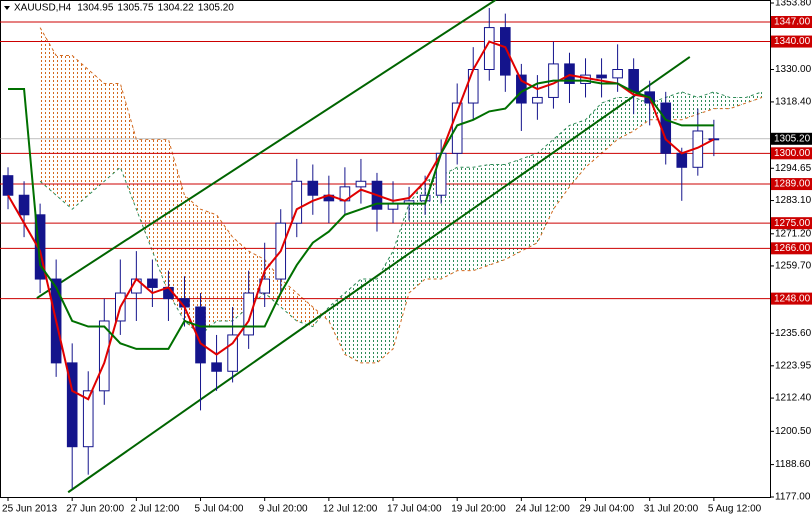  Describe the element at coordinates (219, 509) in the screenshot. I see `x-tick-label: 5 Jul 04:00` at that location.